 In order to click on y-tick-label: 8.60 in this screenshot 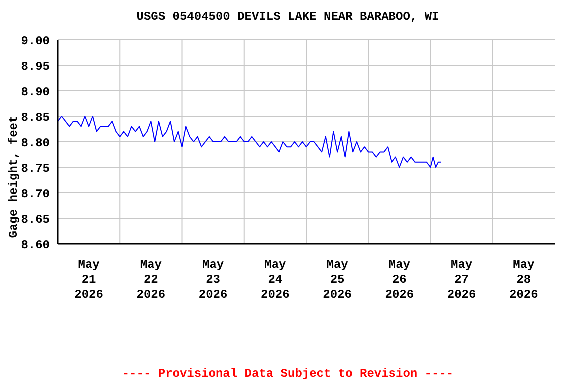, I will do `click(35, 245)`.